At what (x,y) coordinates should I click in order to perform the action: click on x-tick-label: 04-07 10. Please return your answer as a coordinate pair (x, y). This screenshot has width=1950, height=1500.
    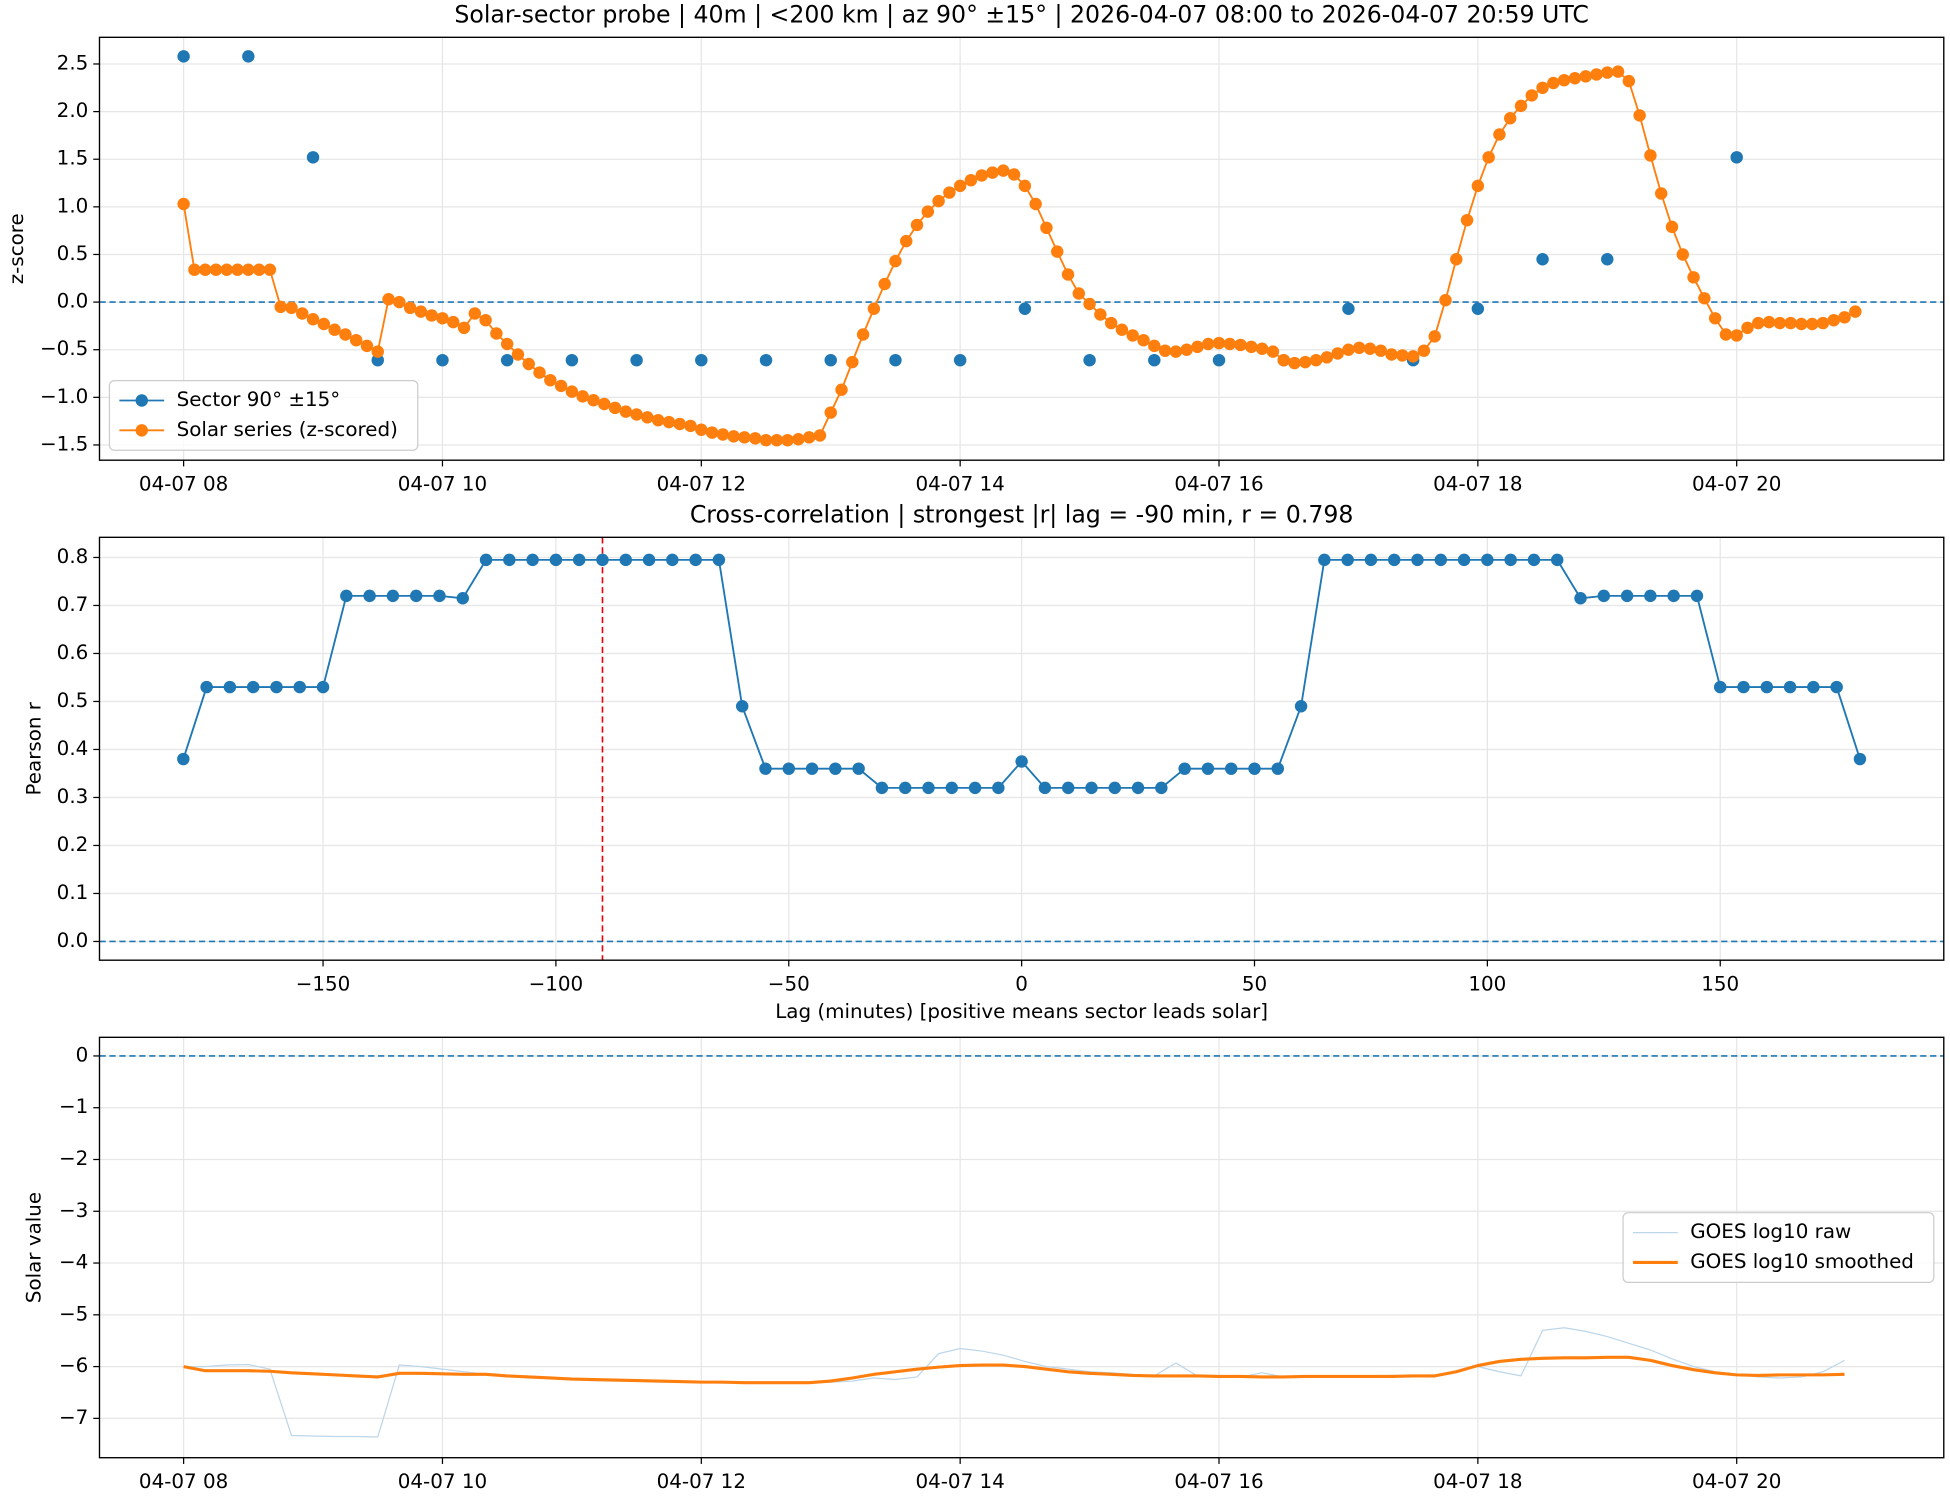
    Looking at the image, I should click on (442, 484).